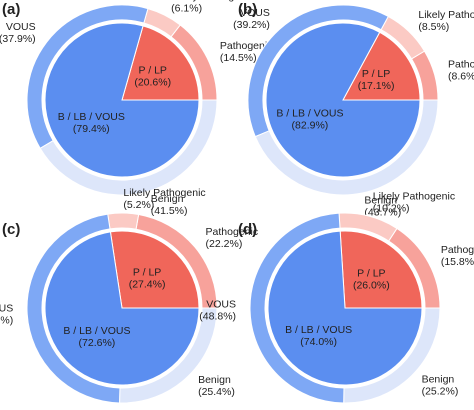 Image resolution: width=474 pixels, height=410 pixels. What do you see at coordinates (382, 213) in the screenshot?
I see `outer-value-label: (43.7%)` at bounding box center [382, 213].